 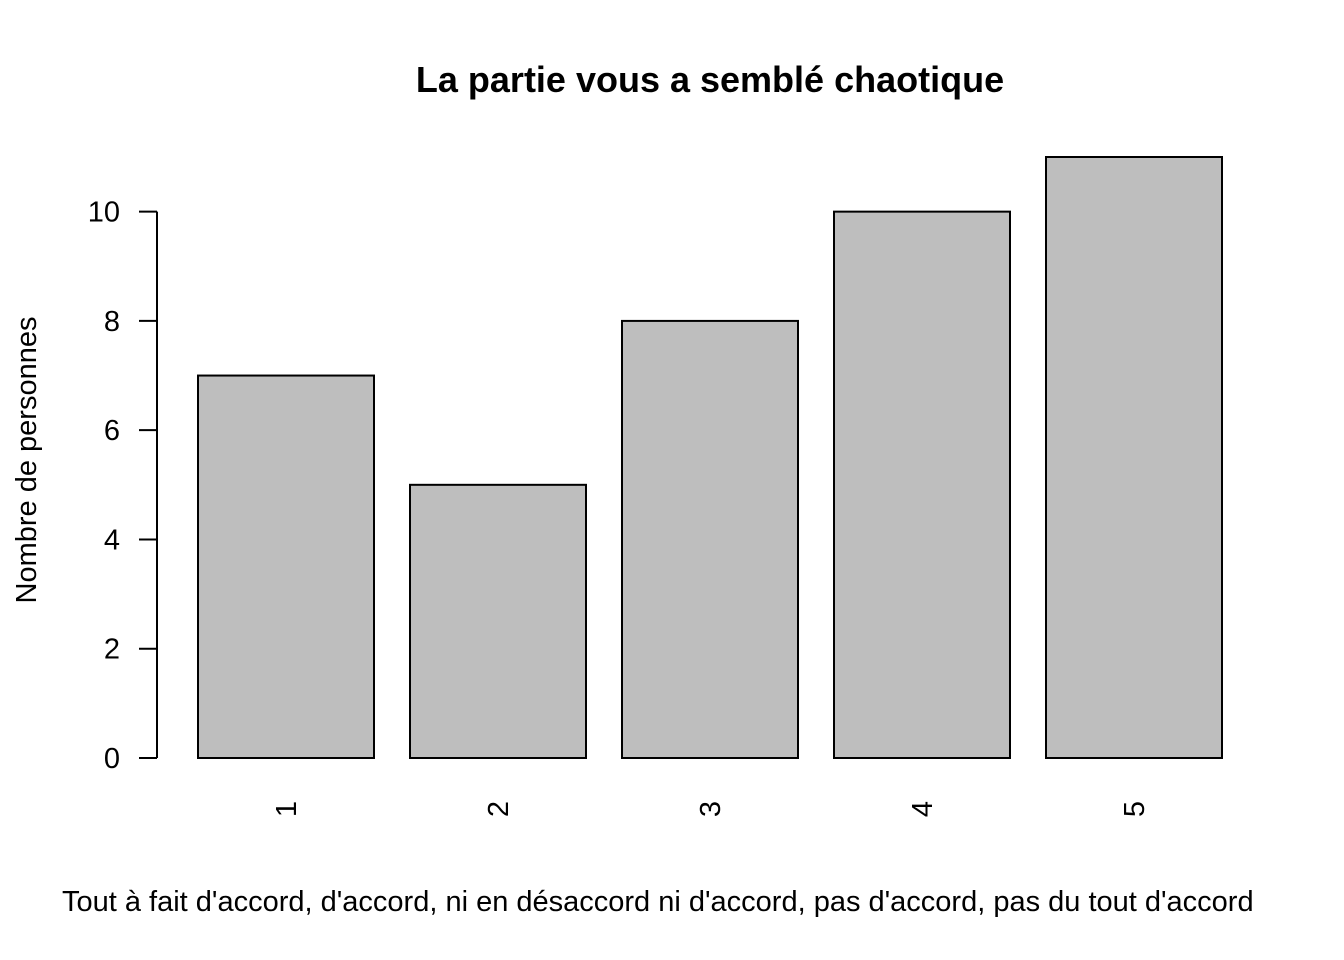 I want to click on y-tick-label-8: 8, so click(x=112, y=322).